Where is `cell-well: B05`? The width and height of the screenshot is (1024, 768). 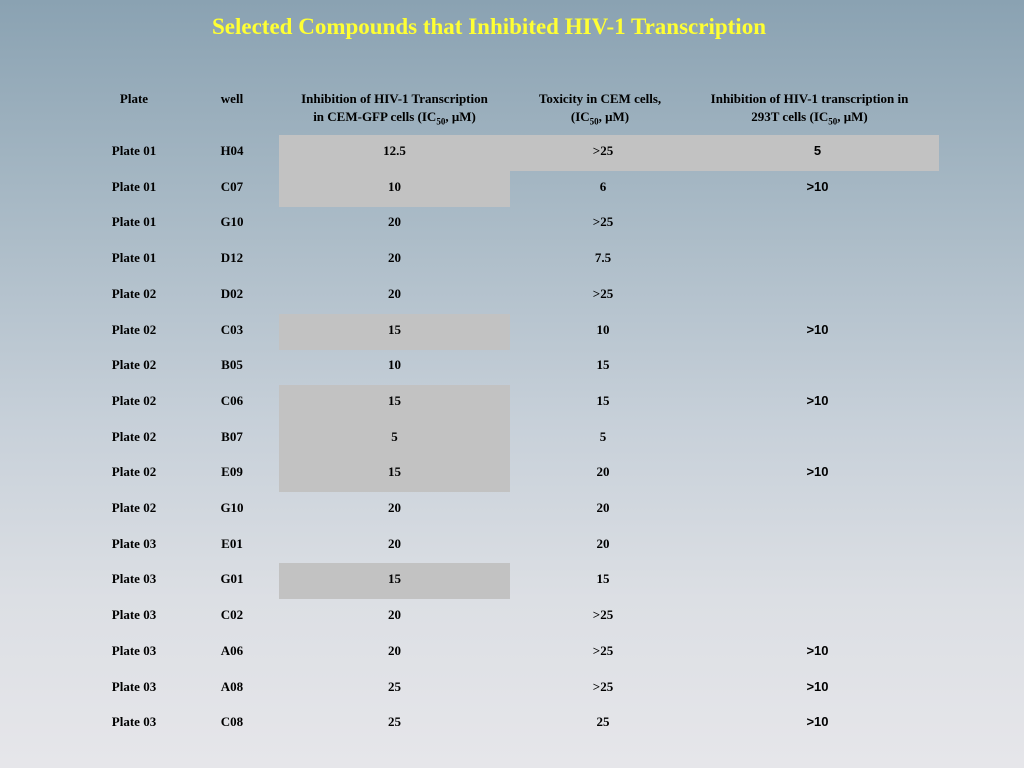 cell-well: B05 is located at coordinates (232, 365).